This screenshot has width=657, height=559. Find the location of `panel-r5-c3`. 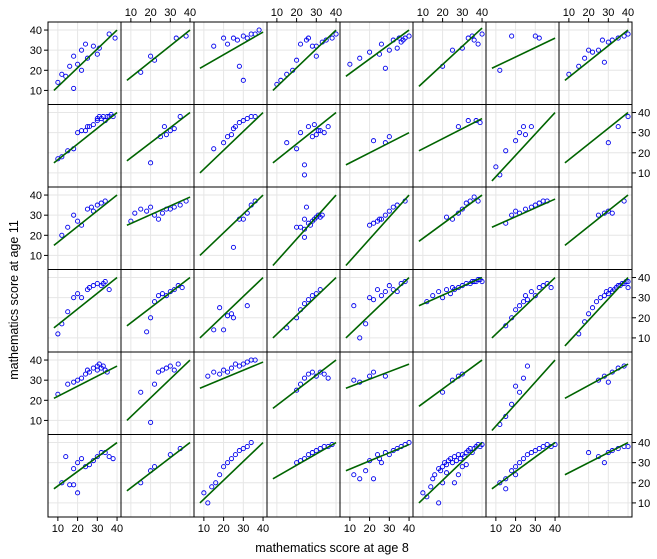

panel-r5-c3 is located at coordinates (230, 393).